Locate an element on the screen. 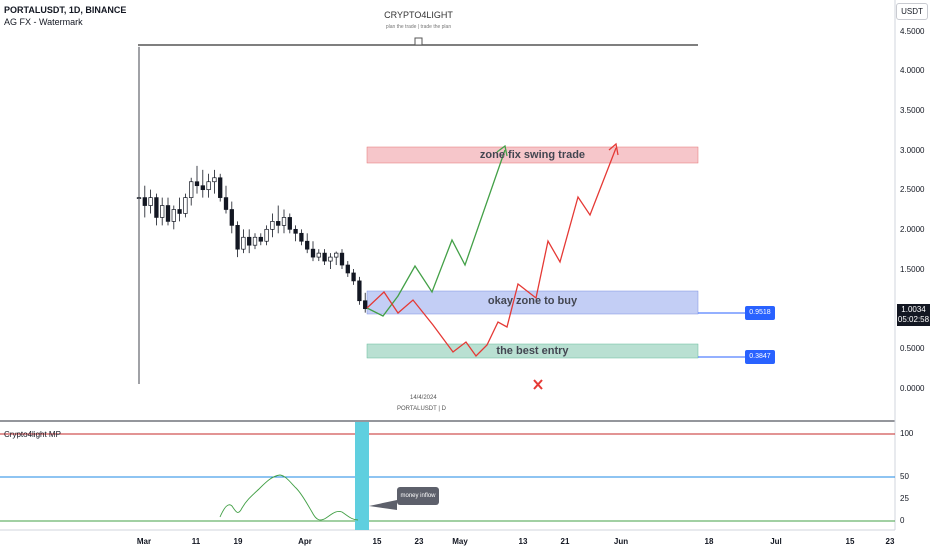  green-projection-path is located at coordinates (436, 233).